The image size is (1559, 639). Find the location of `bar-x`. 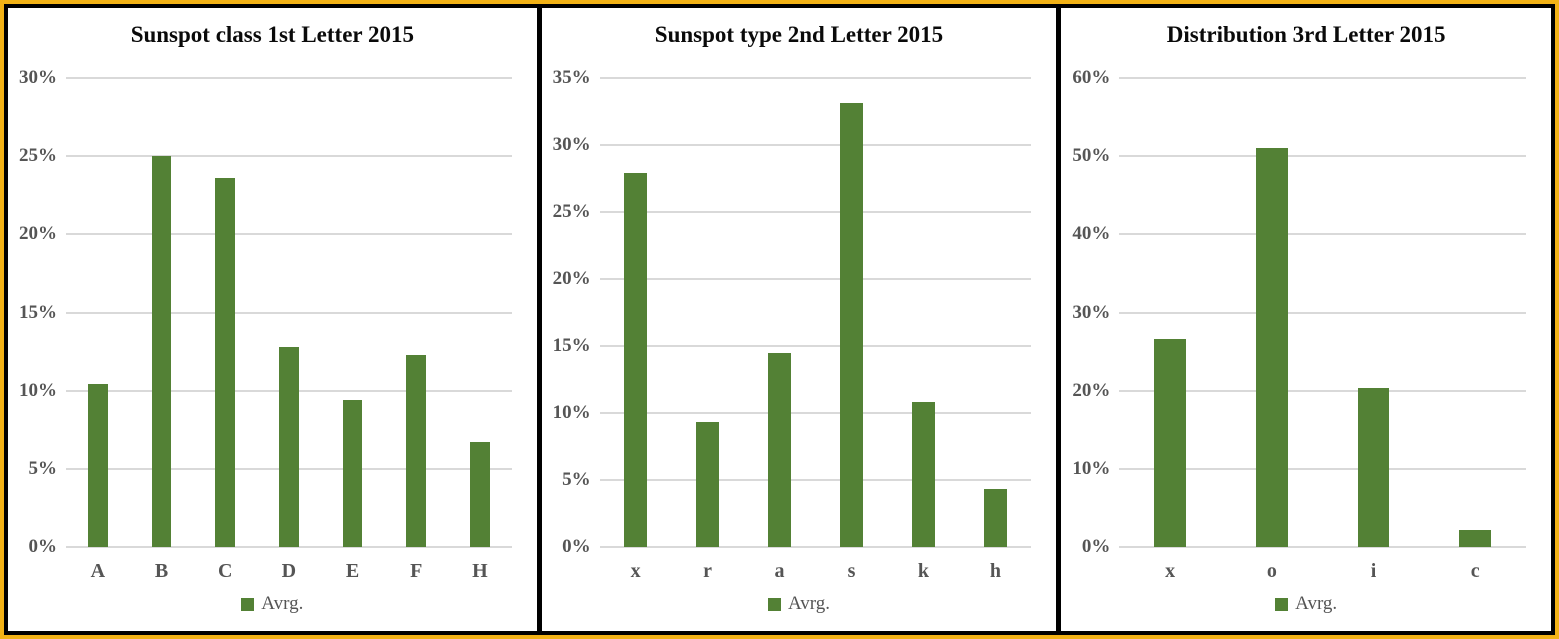

bar-x is located at coordinates (635, 360).